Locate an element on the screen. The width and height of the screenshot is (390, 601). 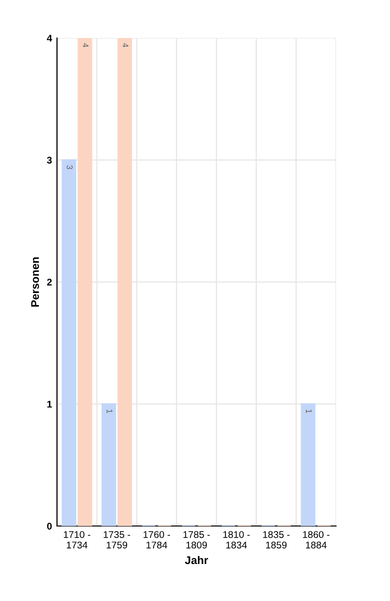
y-tick-label: 4 is located at coordinates (49, 38).